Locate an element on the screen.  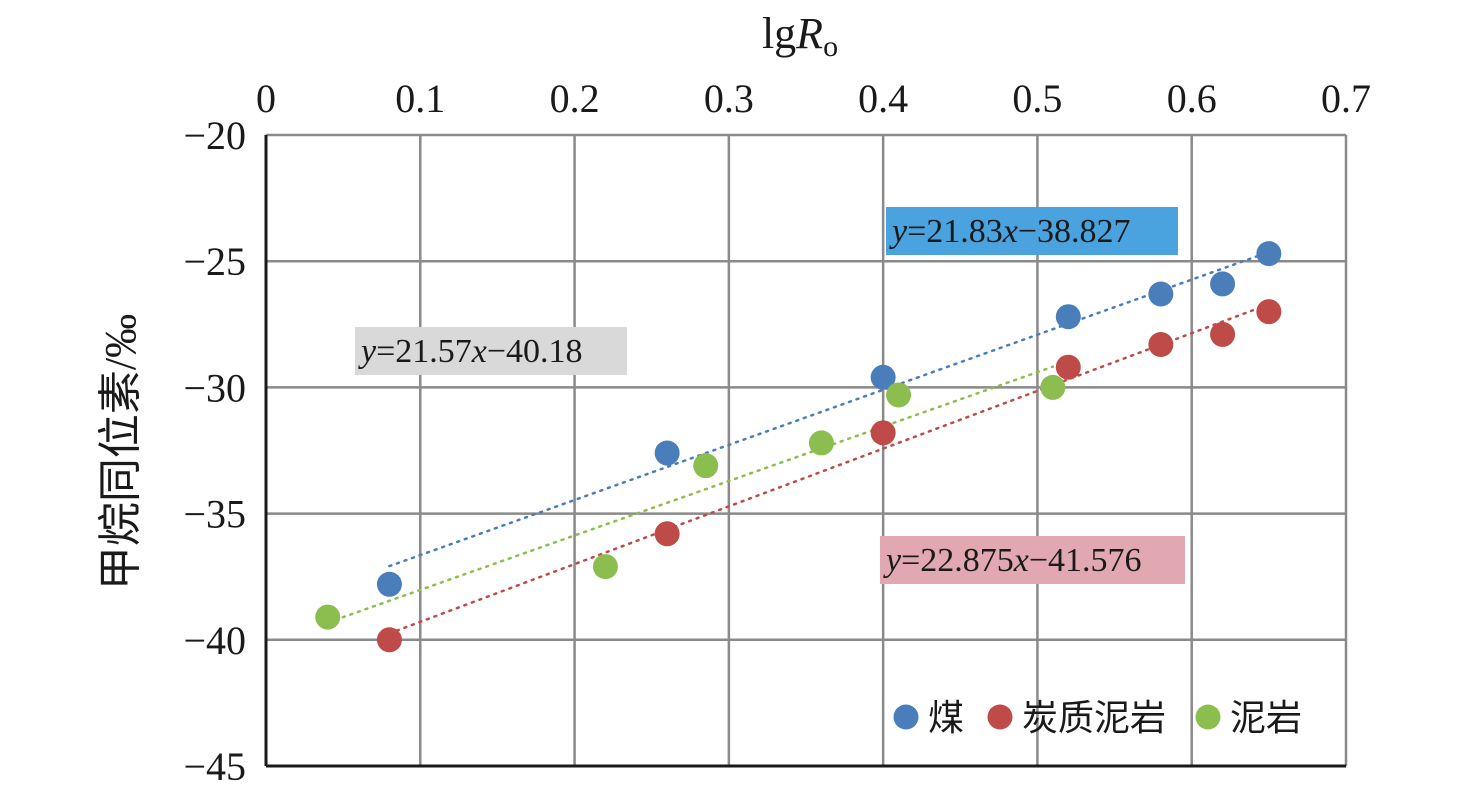
x-axis-title: lgRo is located at coordinates (800, 36).